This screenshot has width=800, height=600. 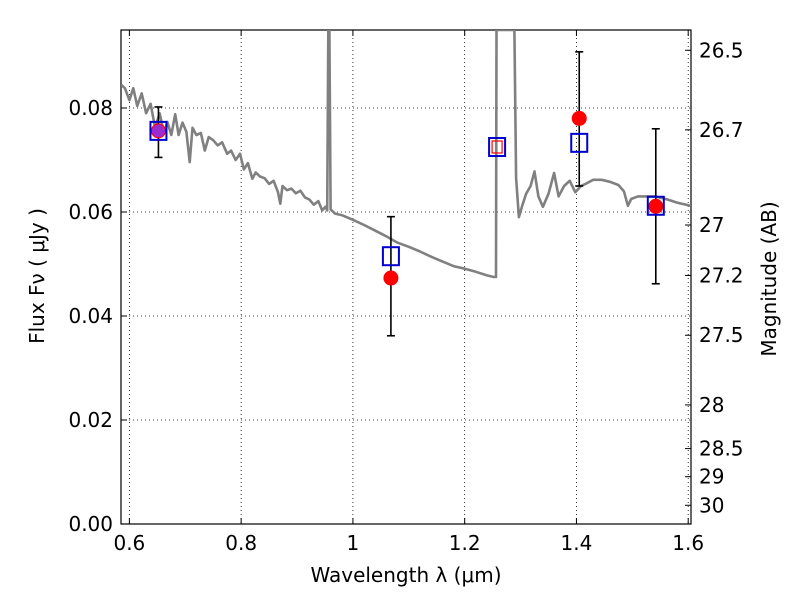 I want to click on right-tick-label: 26.5, so click(x=721, y=50).